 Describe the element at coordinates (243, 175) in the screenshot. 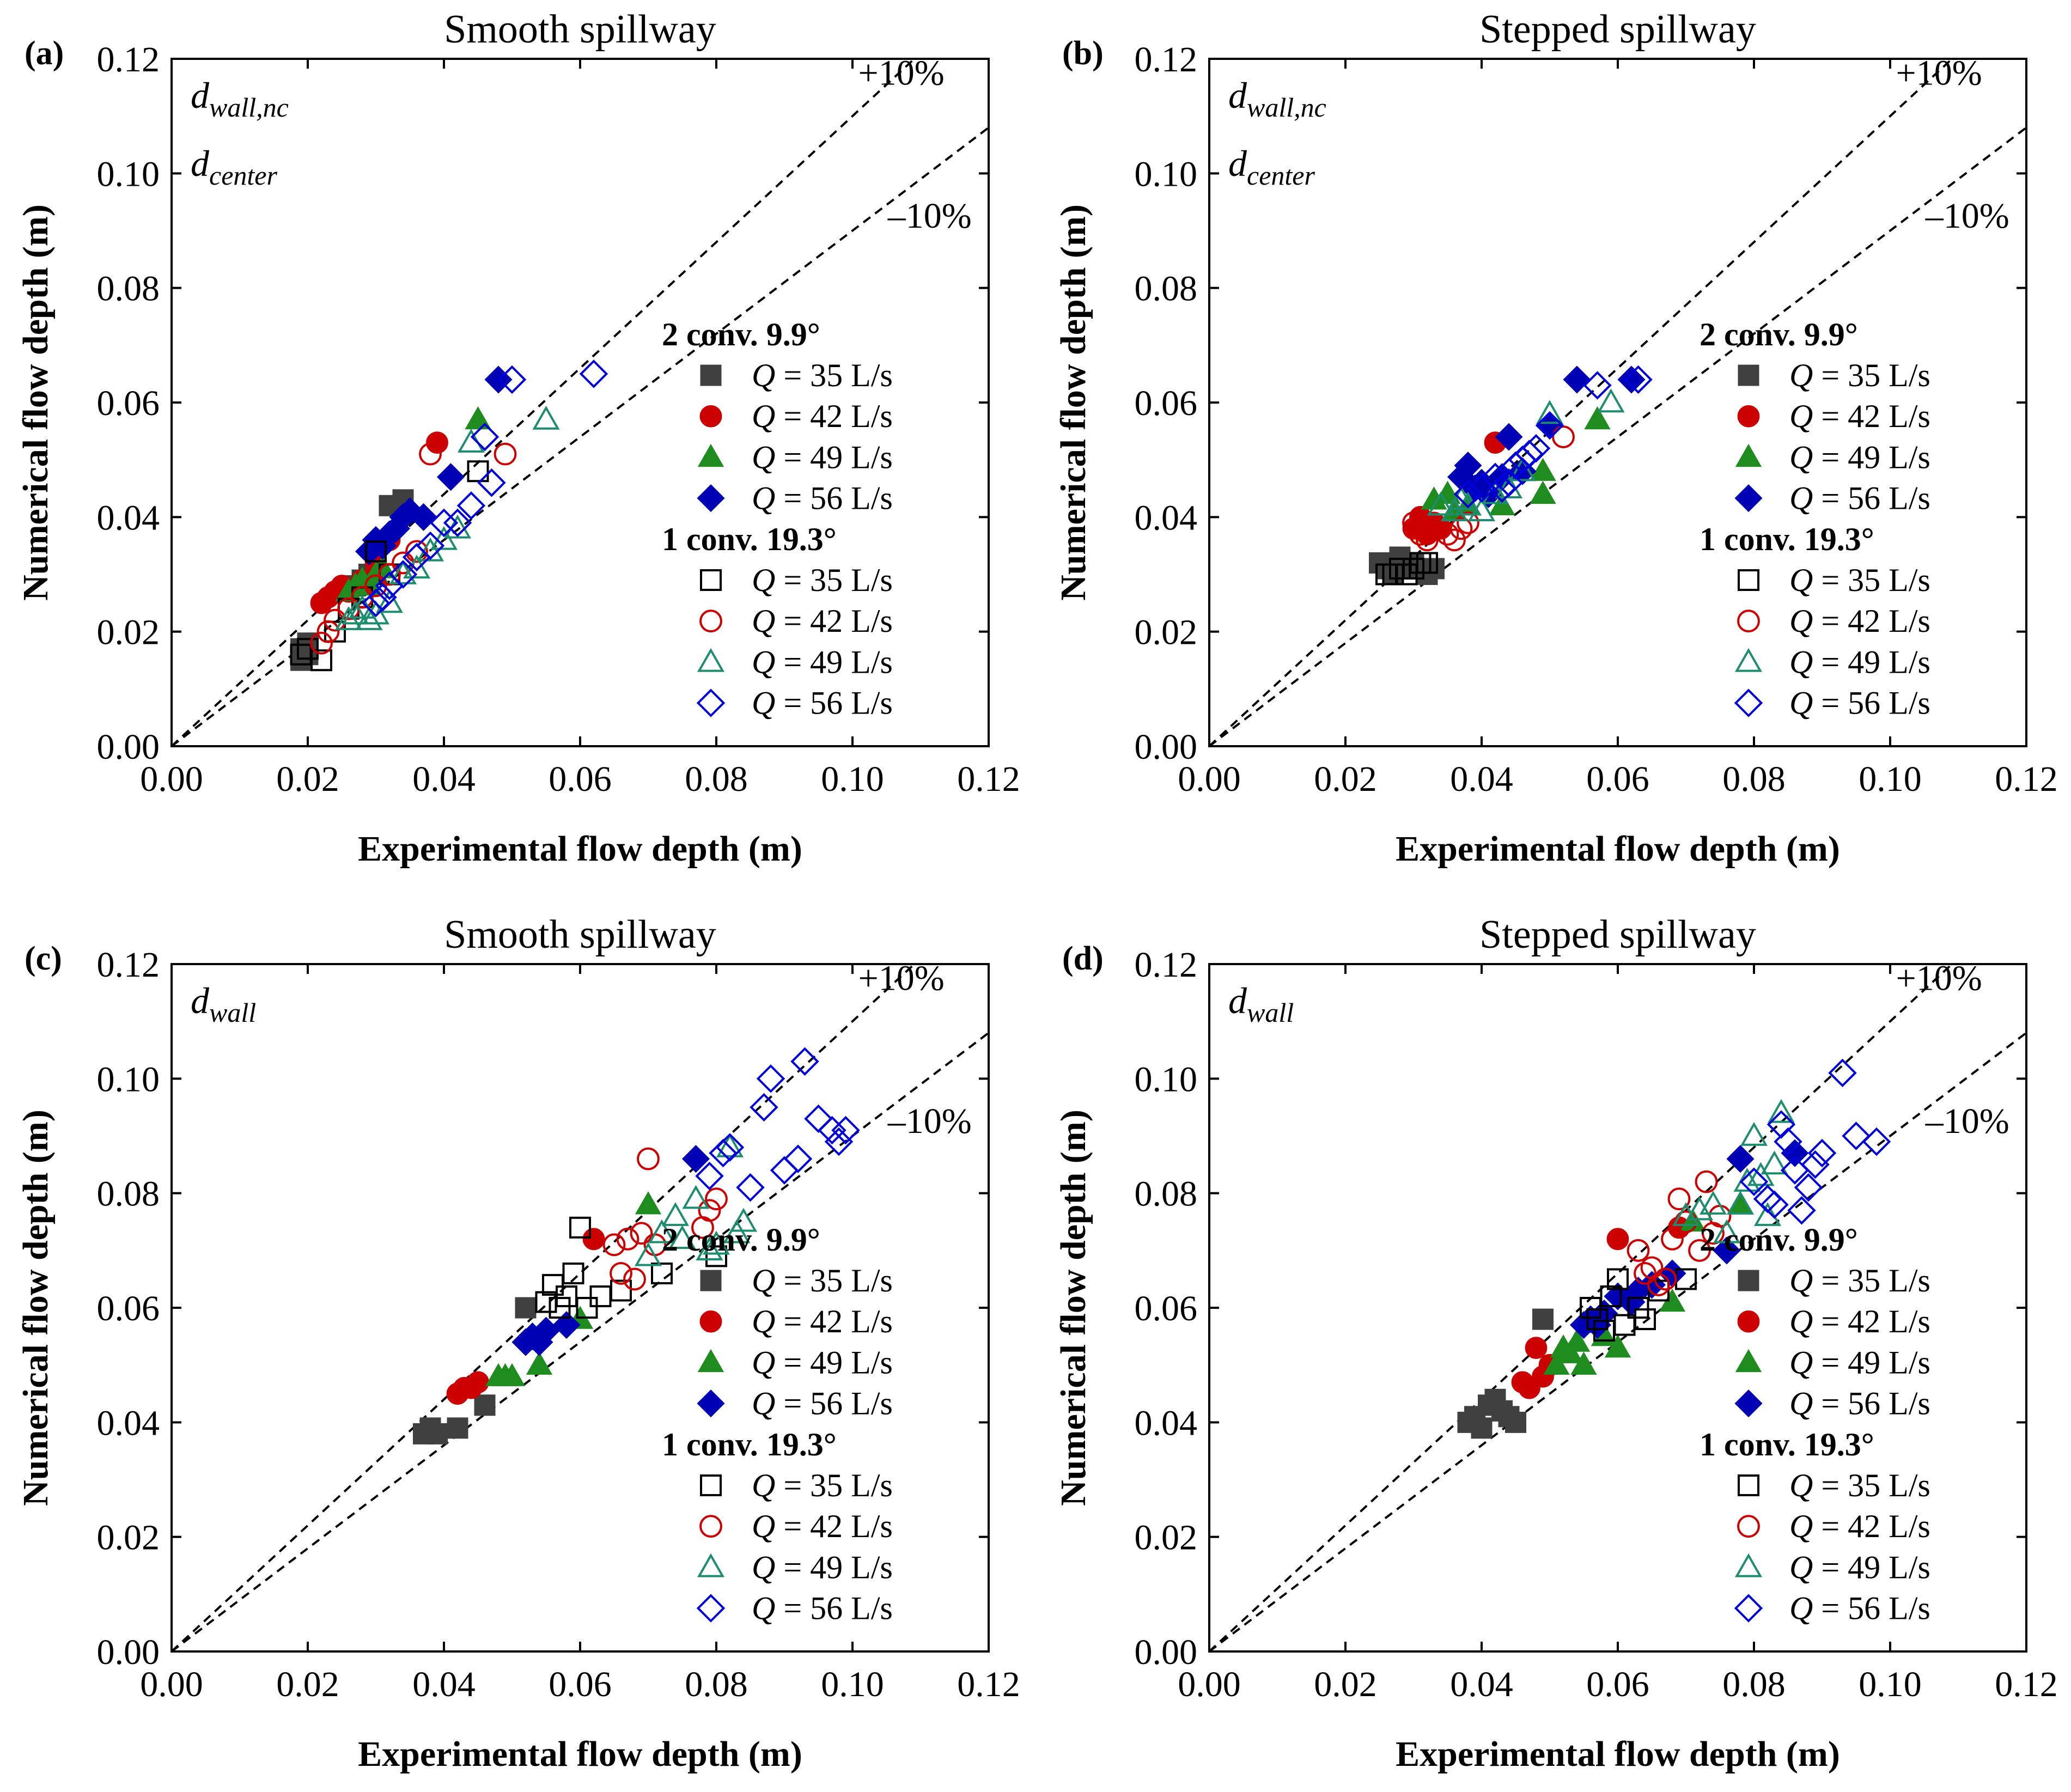

I see `variable-subscript: center` at that location.